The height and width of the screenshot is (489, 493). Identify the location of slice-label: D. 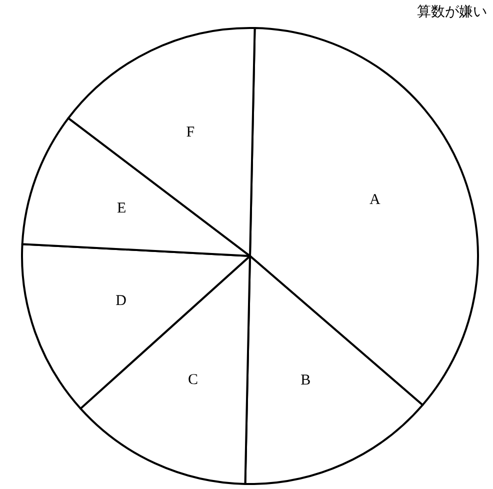
(121, 301).